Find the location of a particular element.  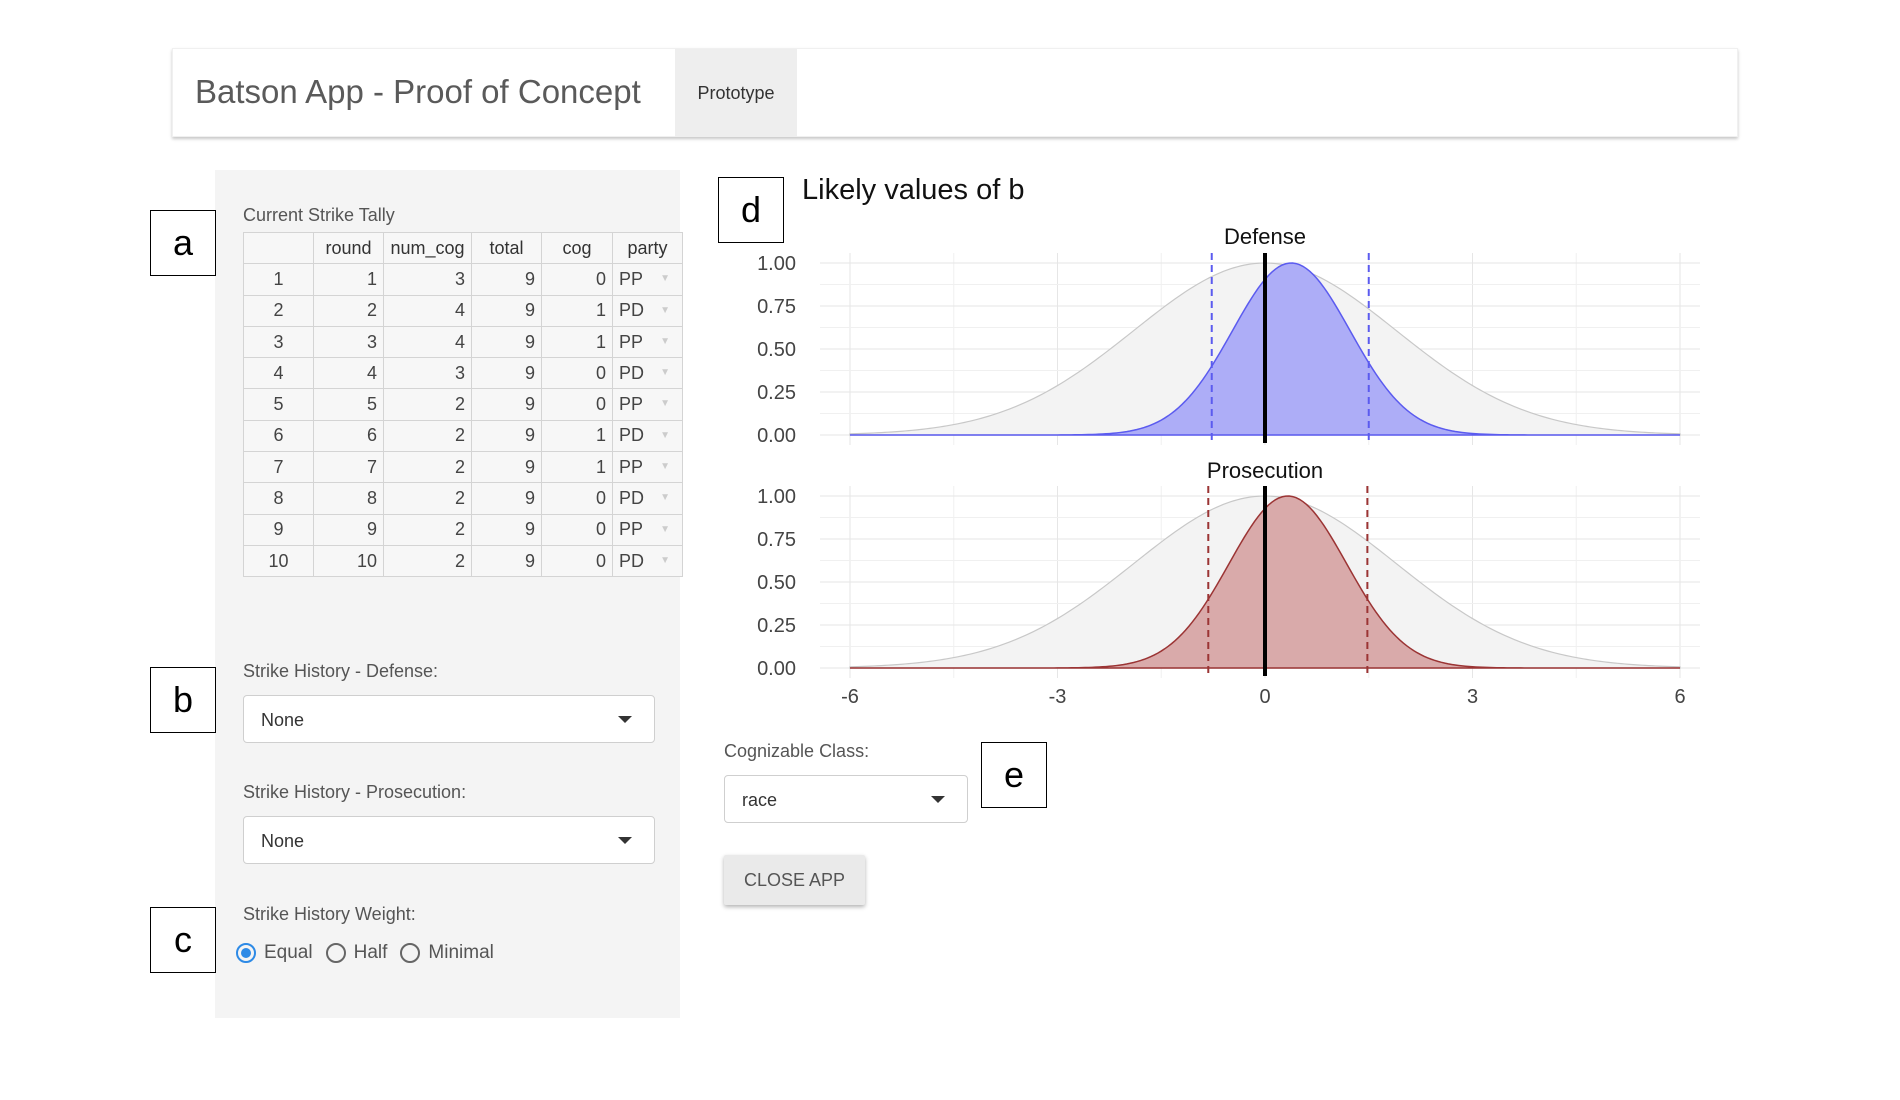

table-header-cell: round is located at coordinates (348, 248).